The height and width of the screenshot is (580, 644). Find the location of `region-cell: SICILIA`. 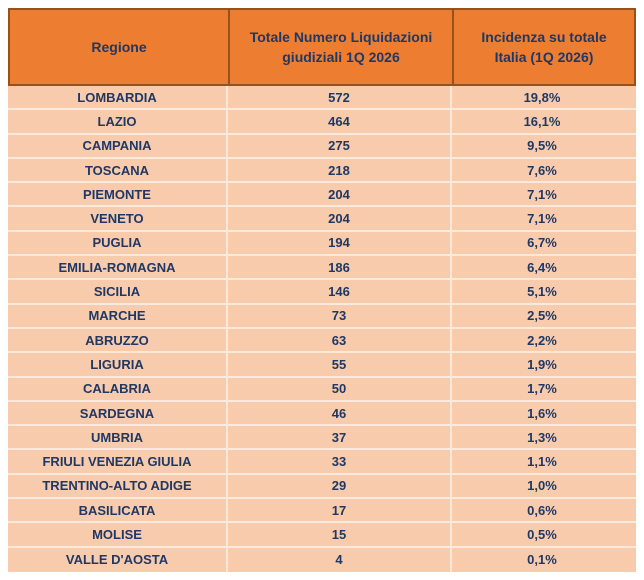

region-cell: SICILIA is located at coordinates (118, 291).